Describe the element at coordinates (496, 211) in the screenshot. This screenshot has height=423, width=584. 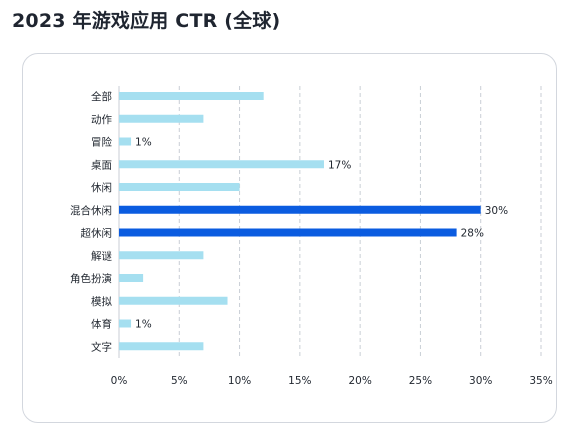
I see `data-label: 30%` at that location.